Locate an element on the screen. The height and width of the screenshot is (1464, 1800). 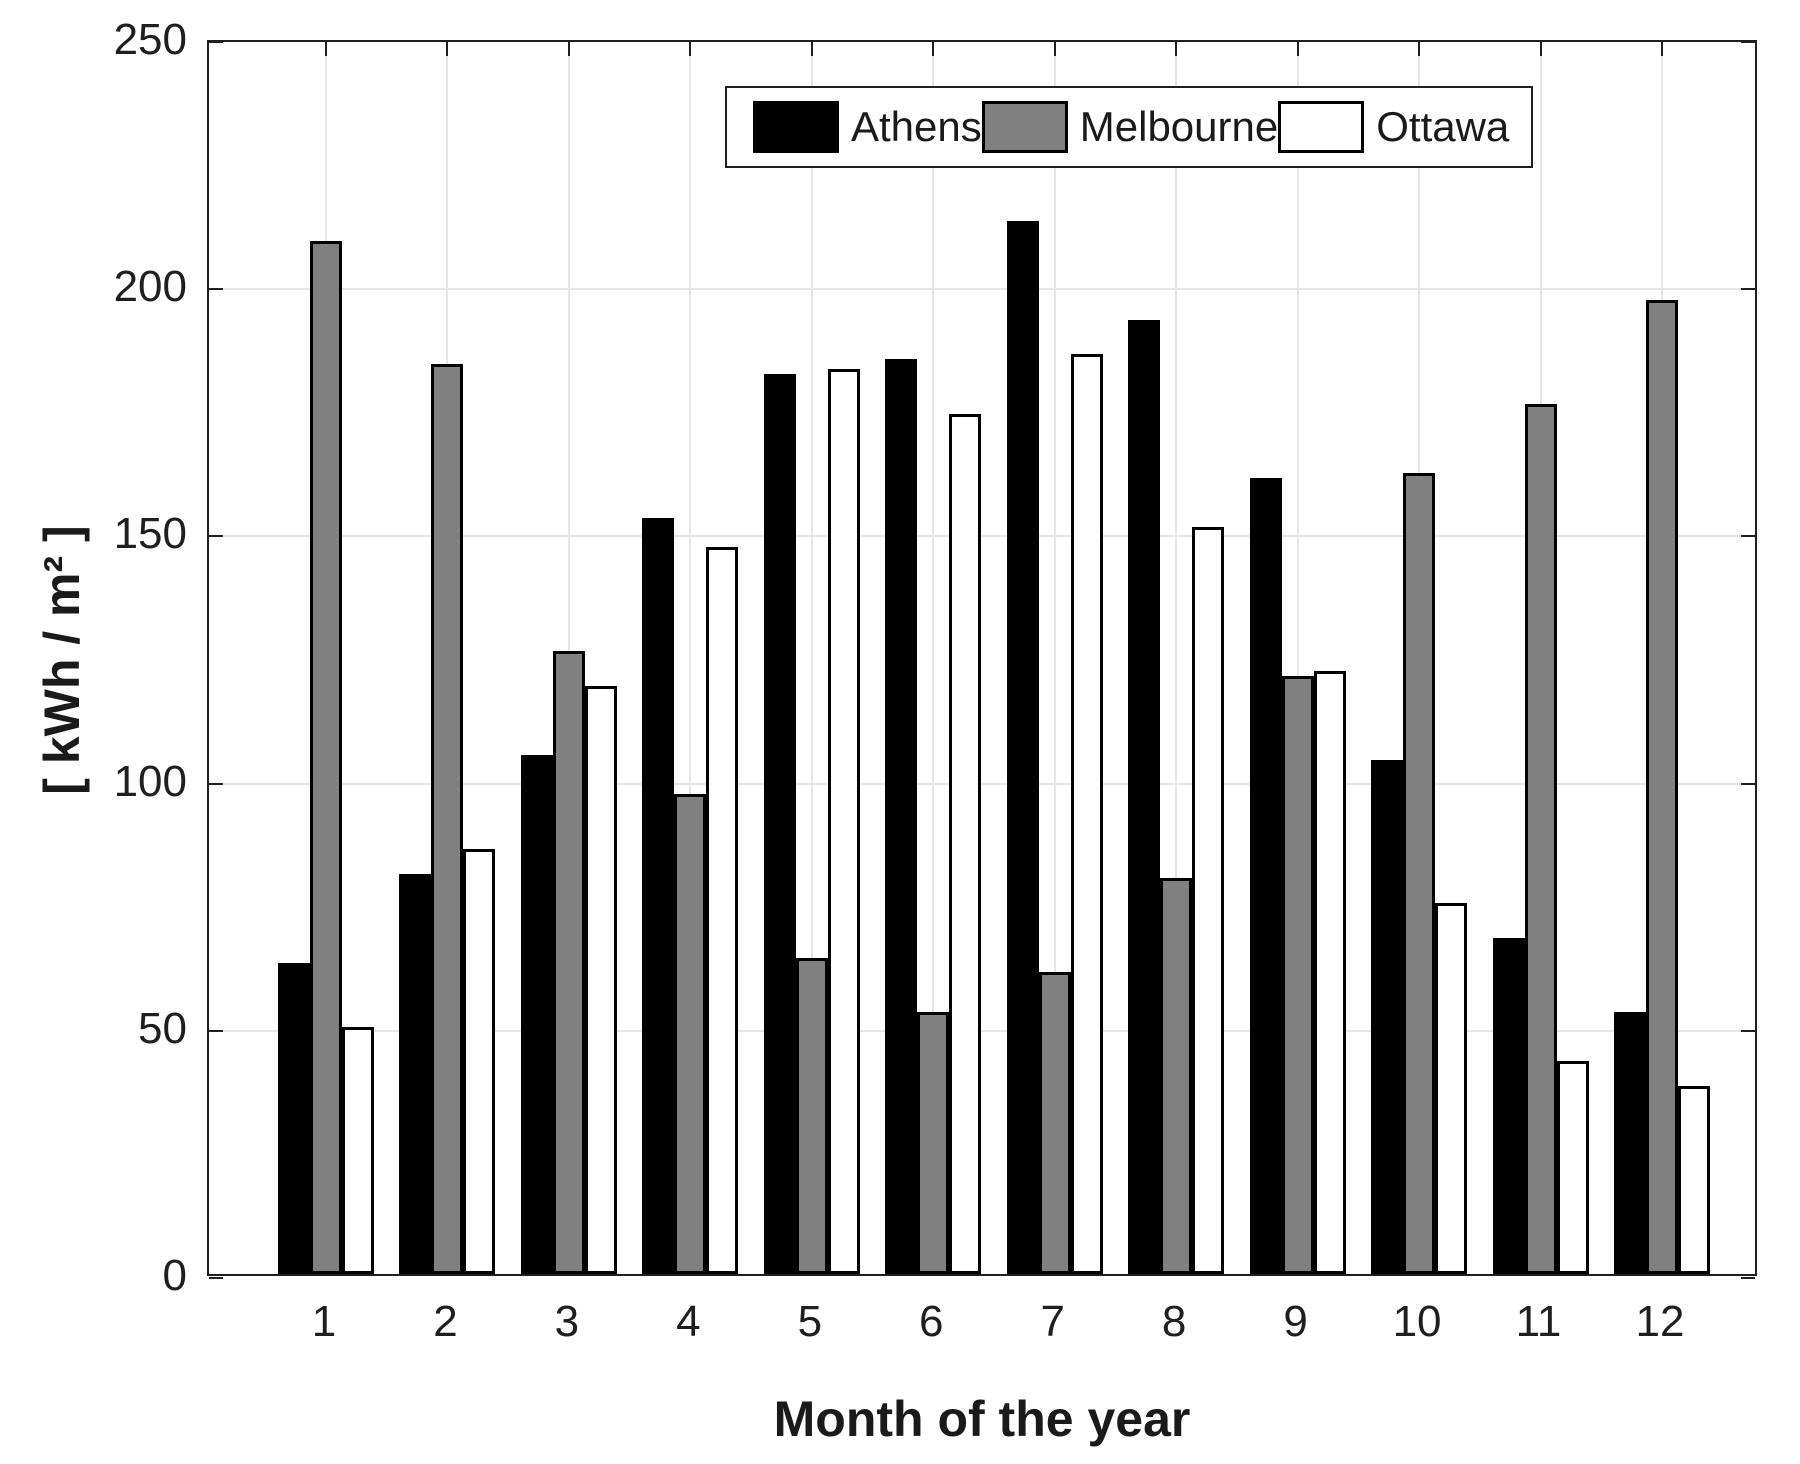
x-tick-label-12: 12 is located at coordinates (1660, 1321).